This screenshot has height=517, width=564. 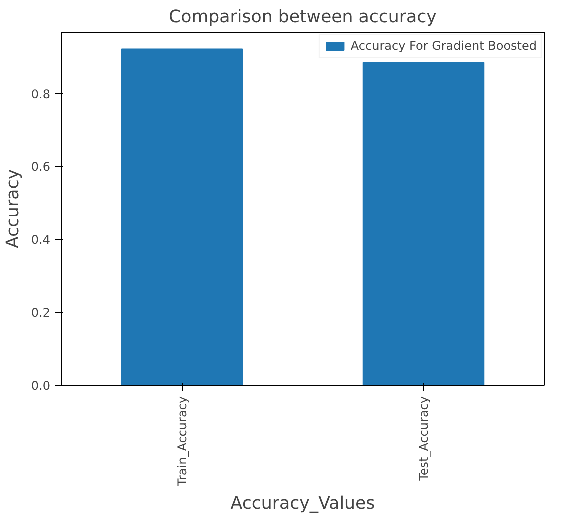 I want to click on y-tick-label: 0.8, so click(x=41, y=94).